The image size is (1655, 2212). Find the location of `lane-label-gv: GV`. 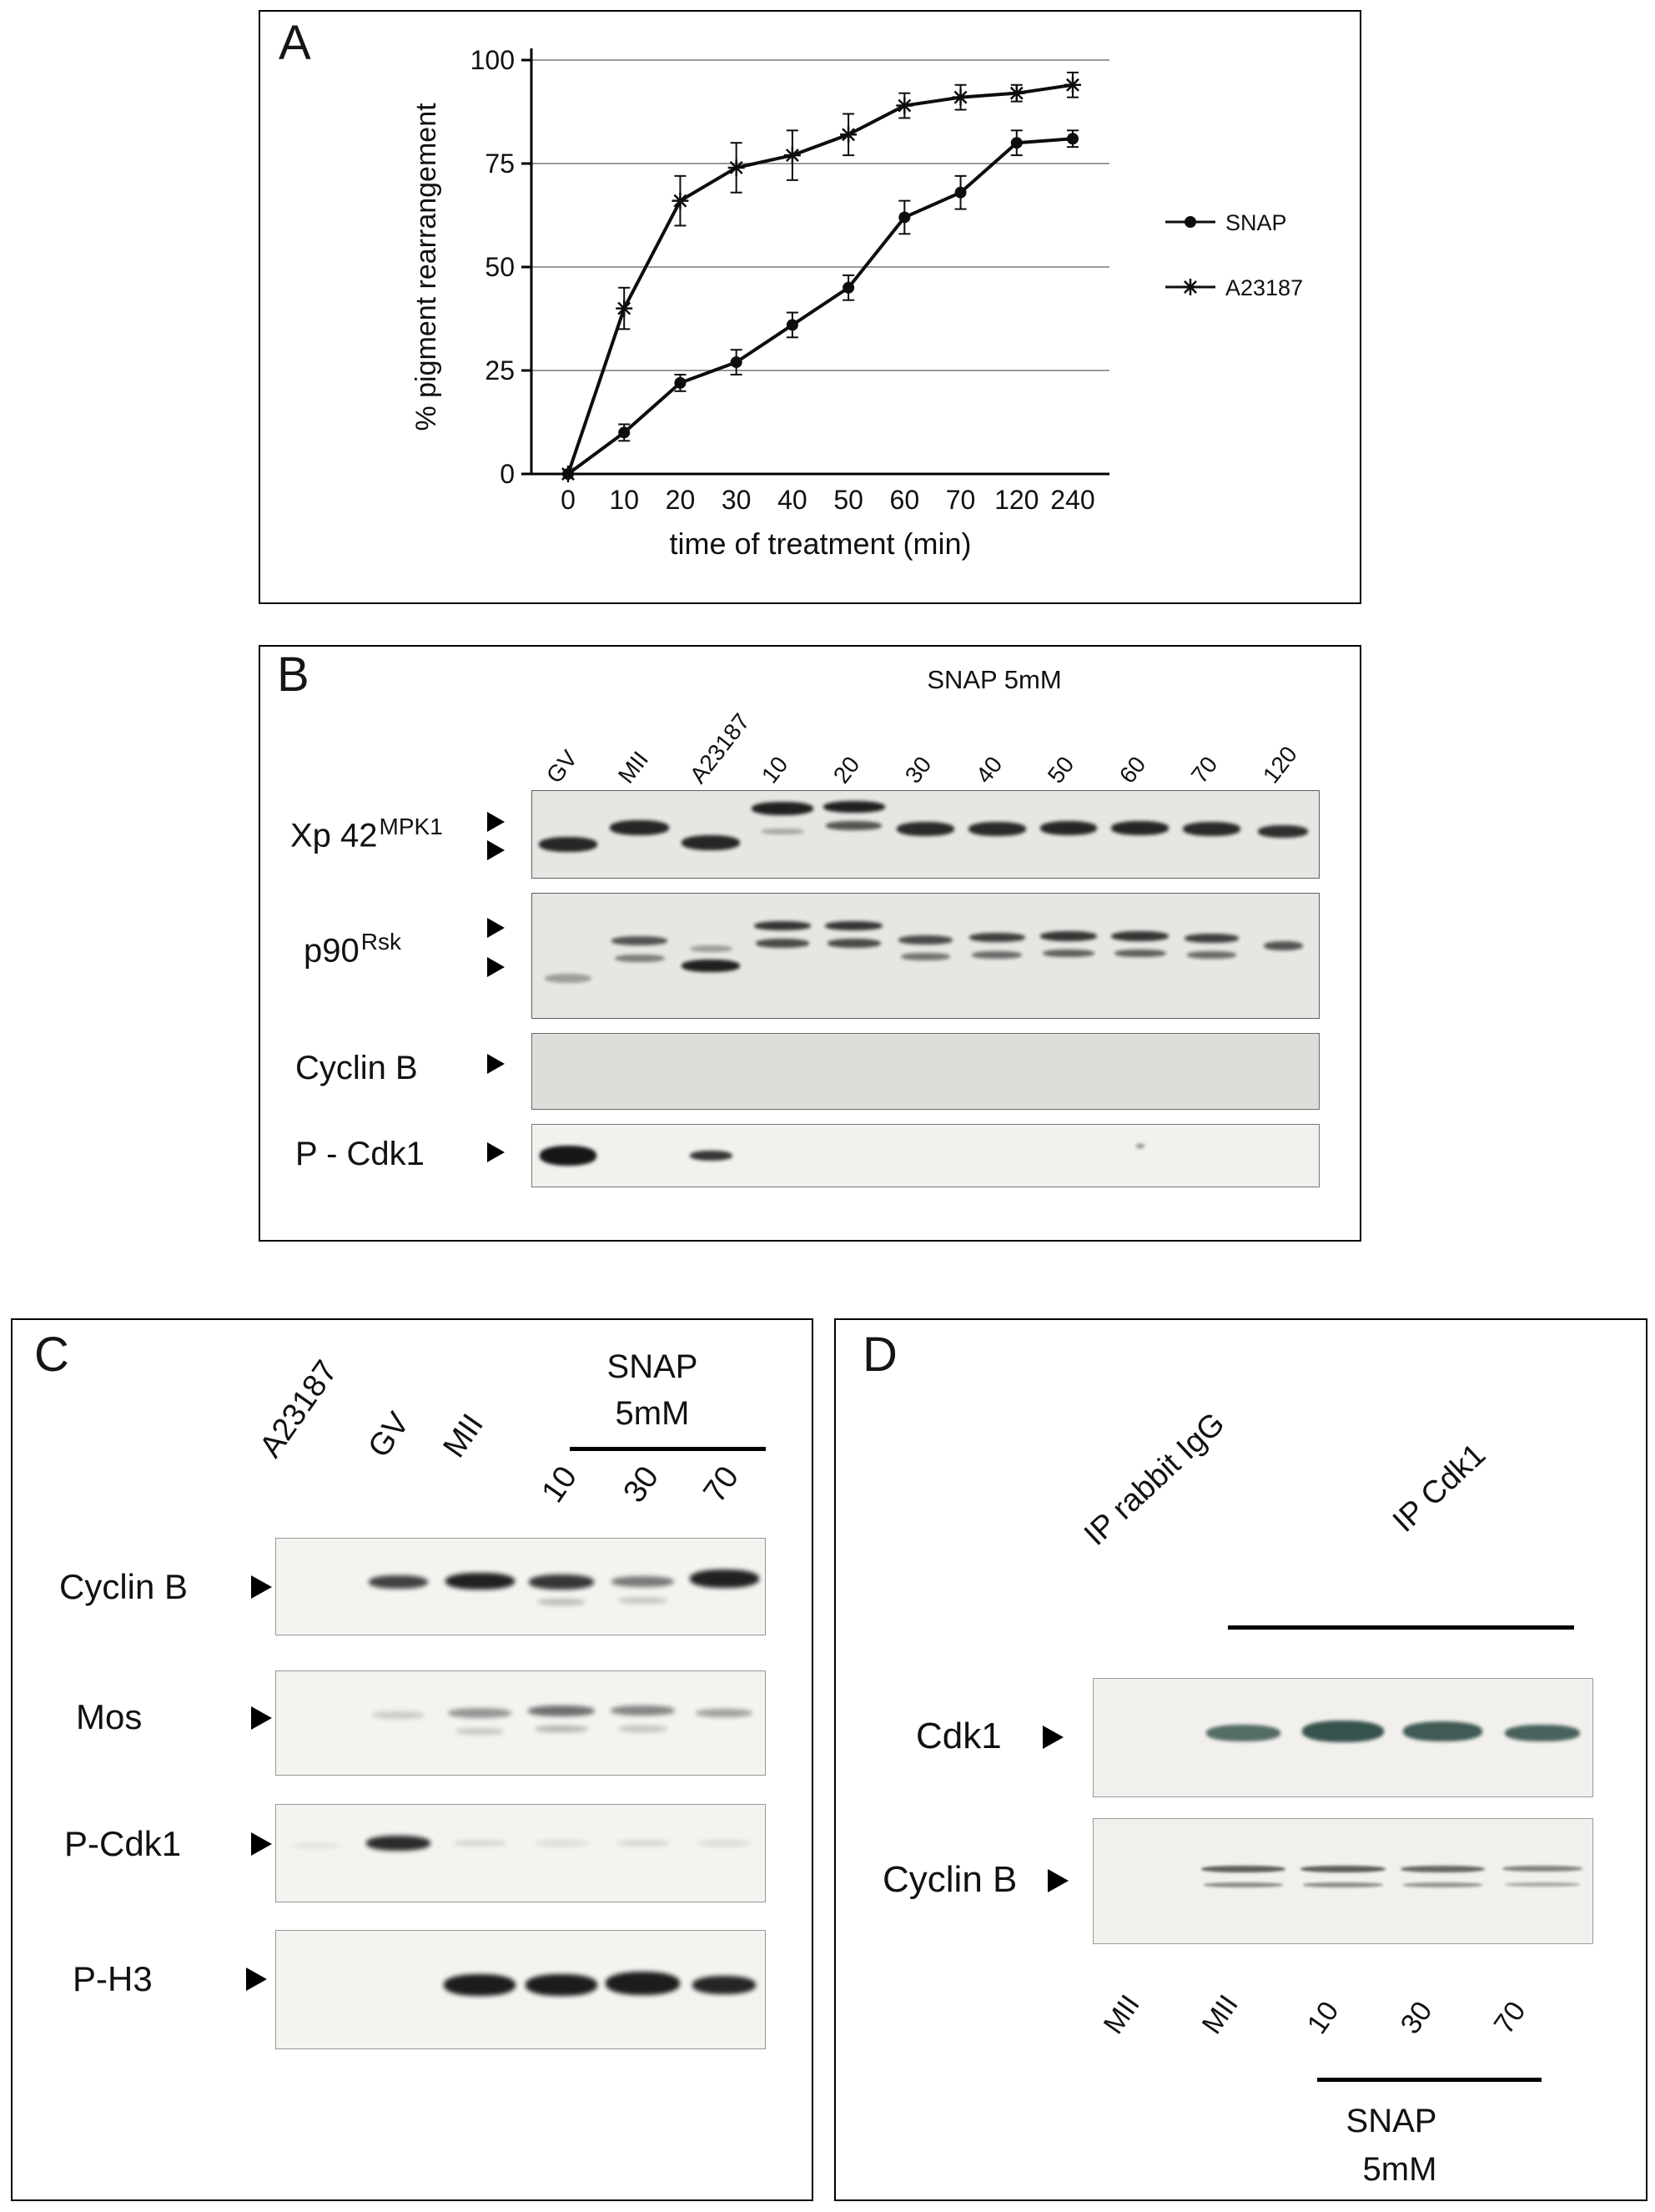

lane-label-gv: GV is located at coordinates (562, 767).